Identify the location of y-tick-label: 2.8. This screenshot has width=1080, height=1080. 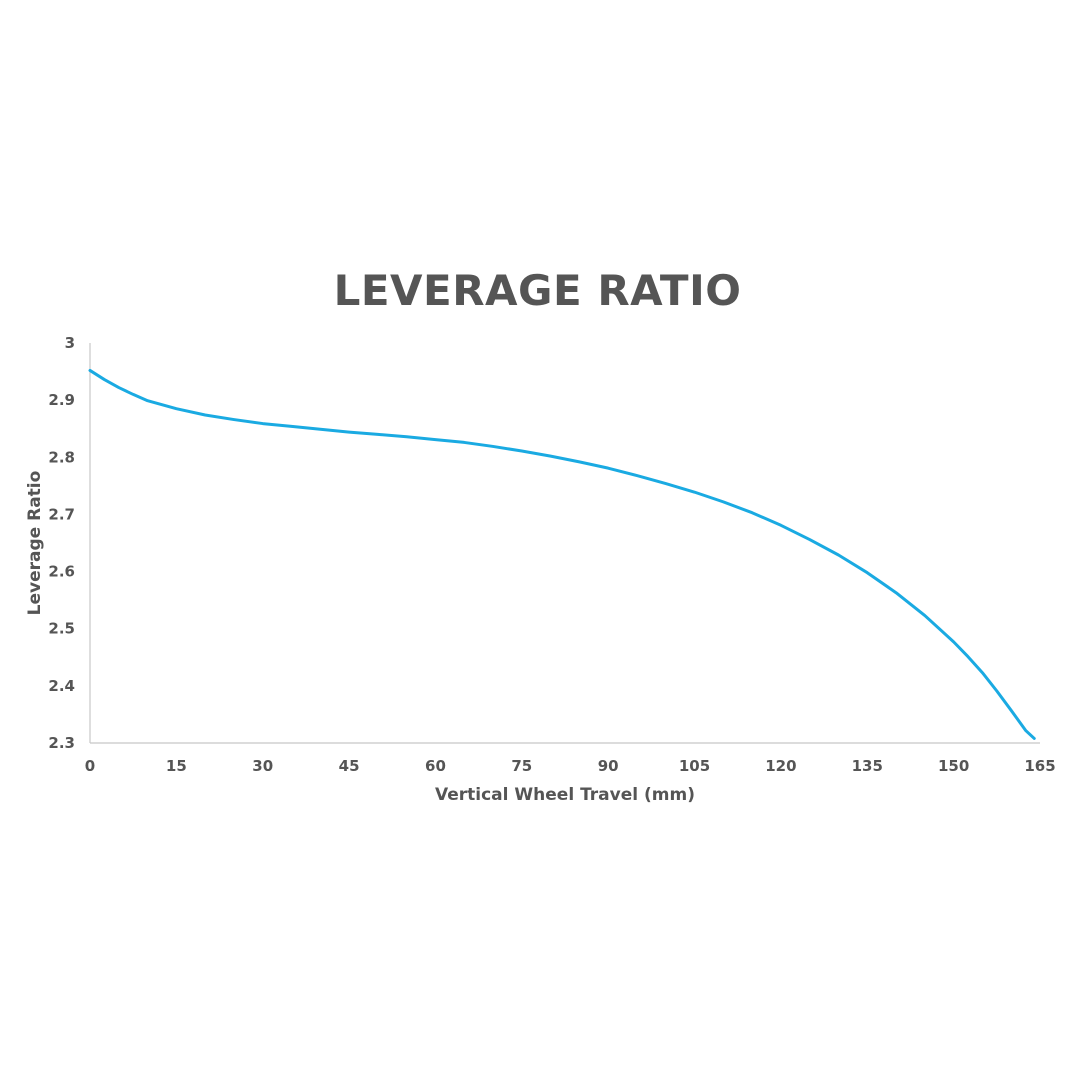
(61, 457).